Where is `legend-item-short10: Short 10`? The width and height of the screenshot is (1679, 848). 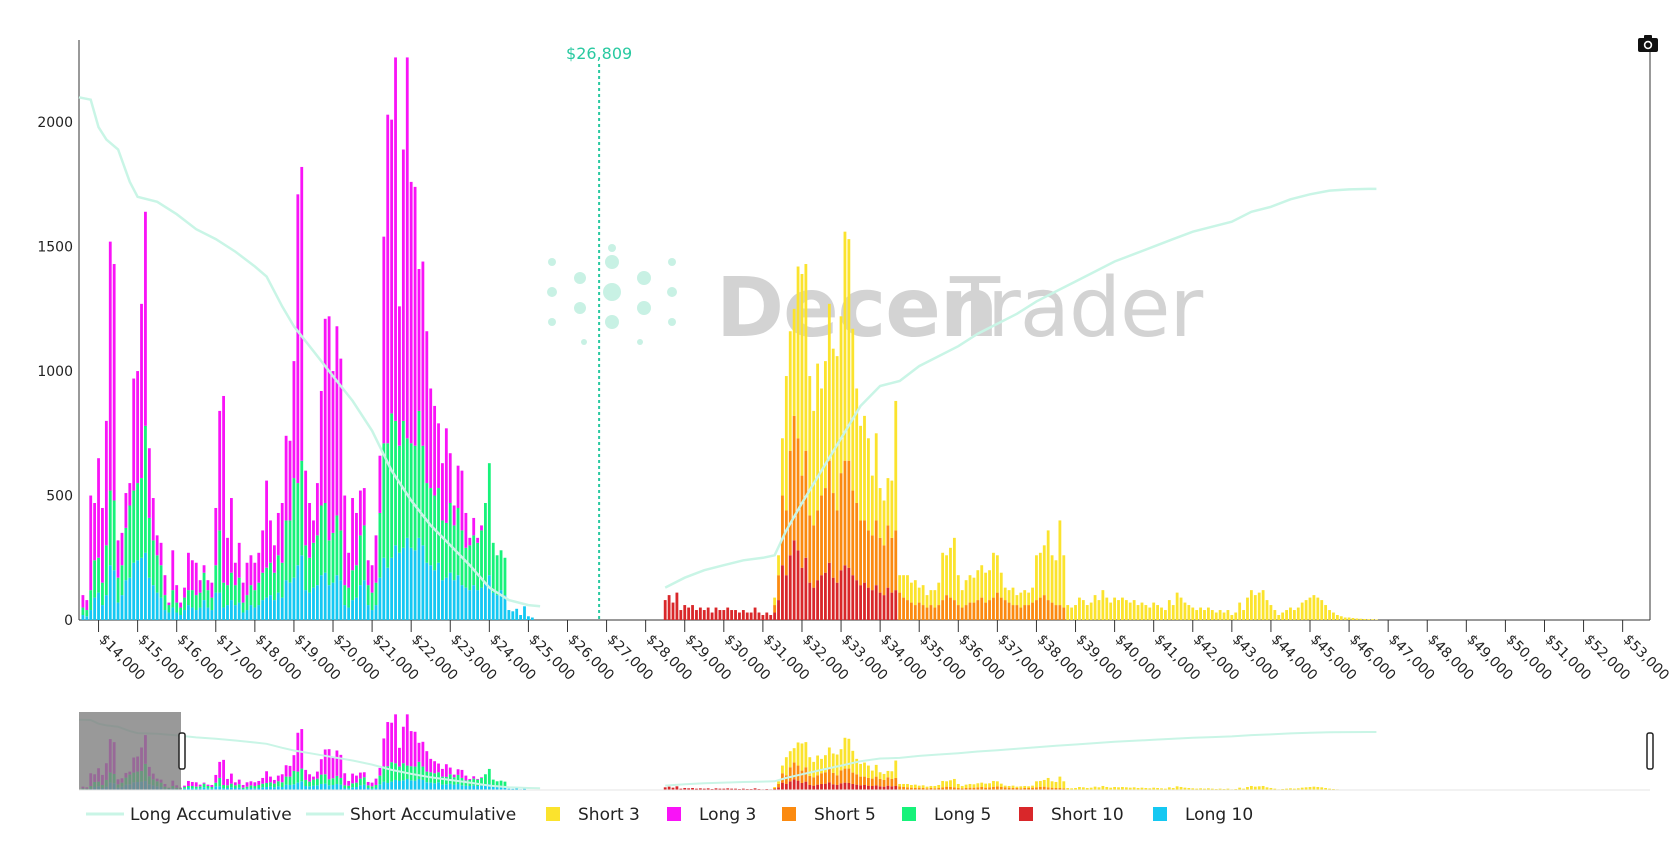
legend-item-short10: Short 10 is located at coordinates (1071, 815).